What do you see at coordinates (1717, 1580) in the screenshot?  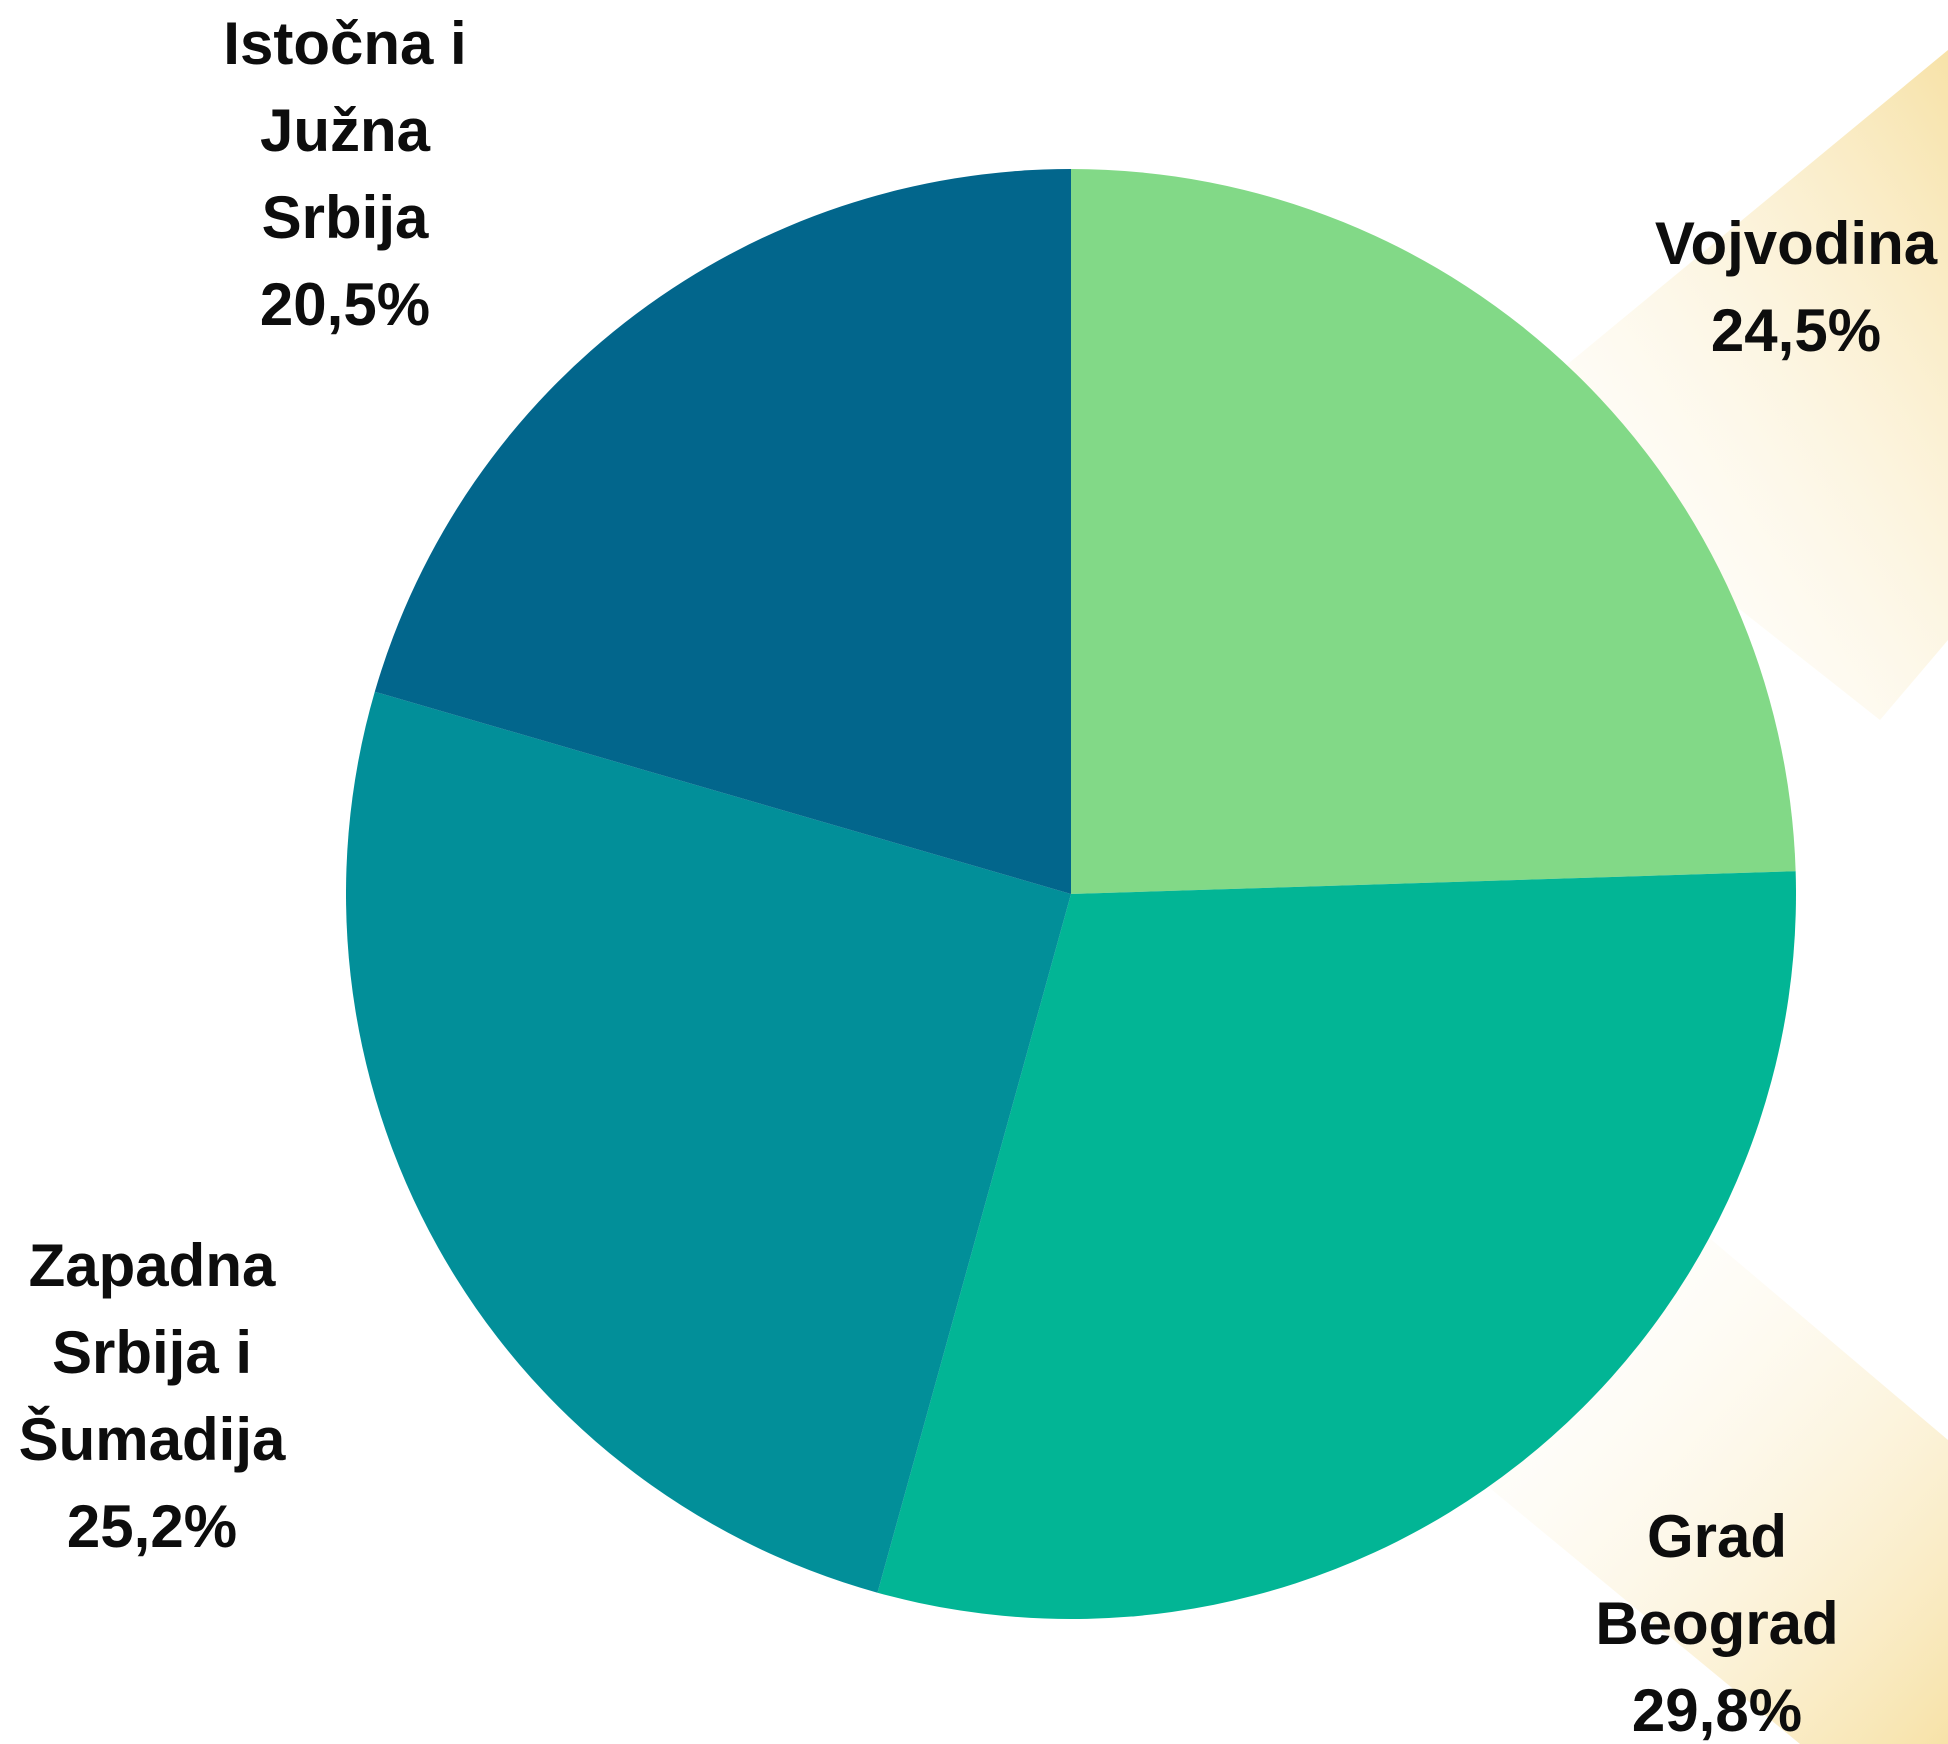 I see `category-label: Grad Beograd` at bounding box center [1717, 1580].